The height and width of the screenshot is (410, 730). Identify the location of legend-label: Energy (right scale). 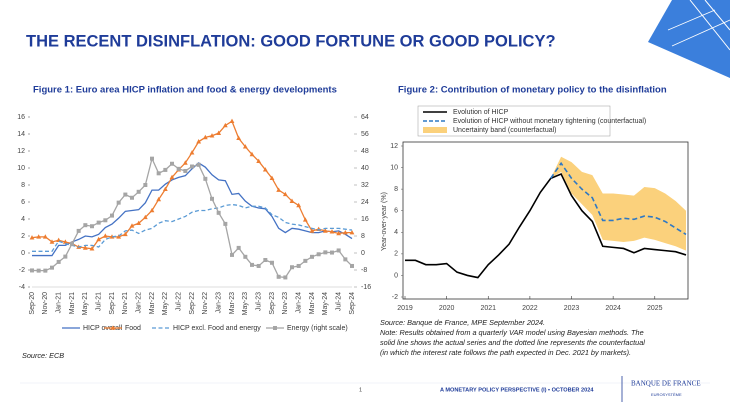
(317, 328).